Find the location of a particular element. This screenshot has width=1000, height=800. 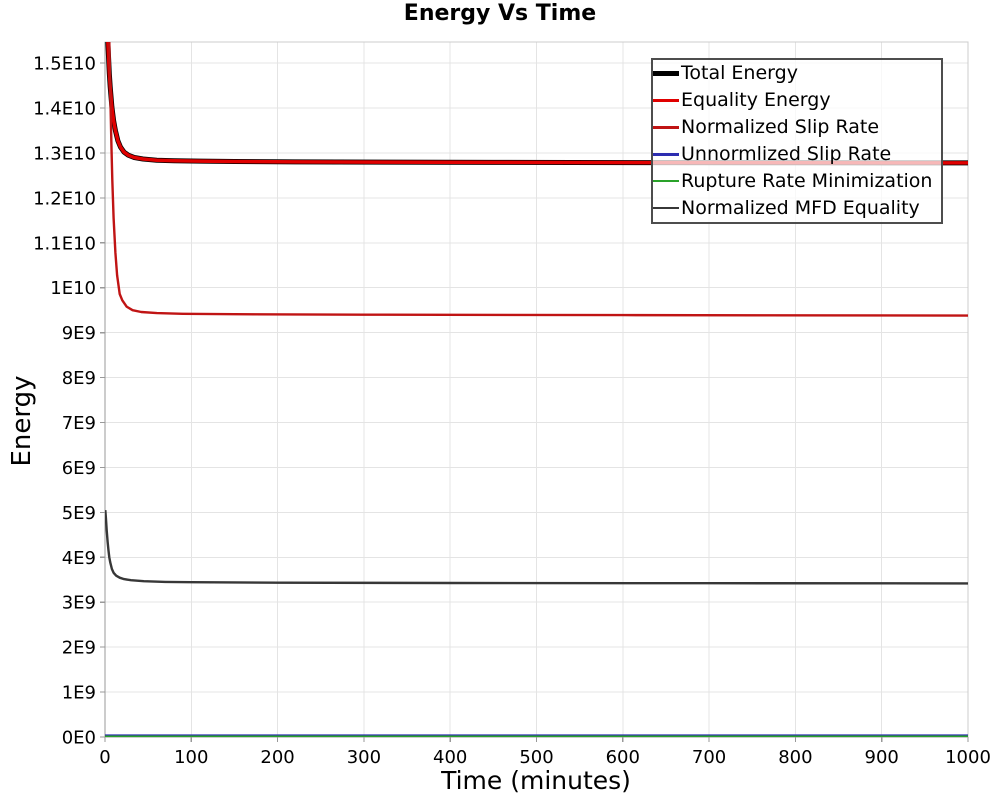

y-tick-label: 1.2E10 is located at coordinates (64, 198).